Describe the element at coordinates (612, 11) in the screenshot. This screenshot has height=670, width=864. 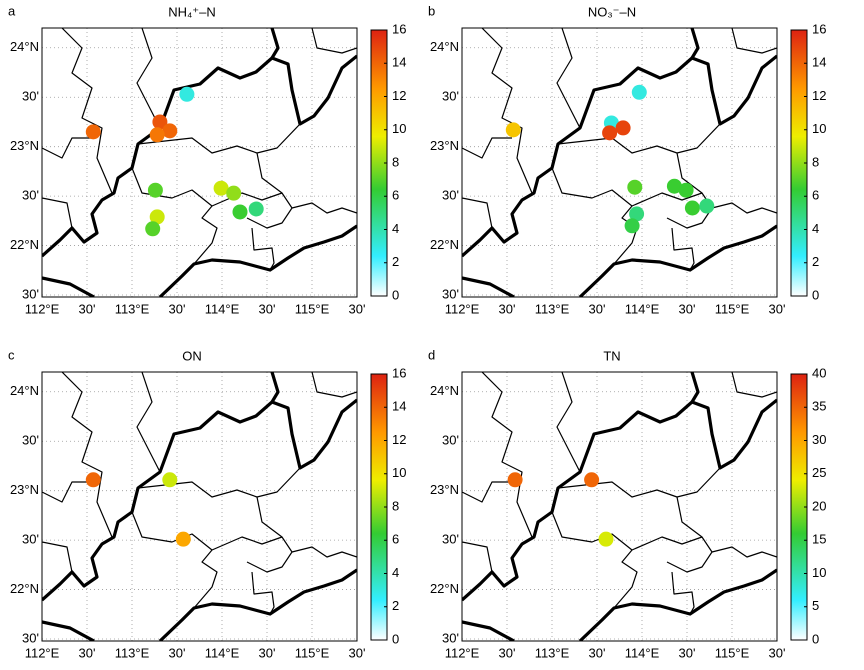
I see `panel-title: NO₃⁻–N` at that location.